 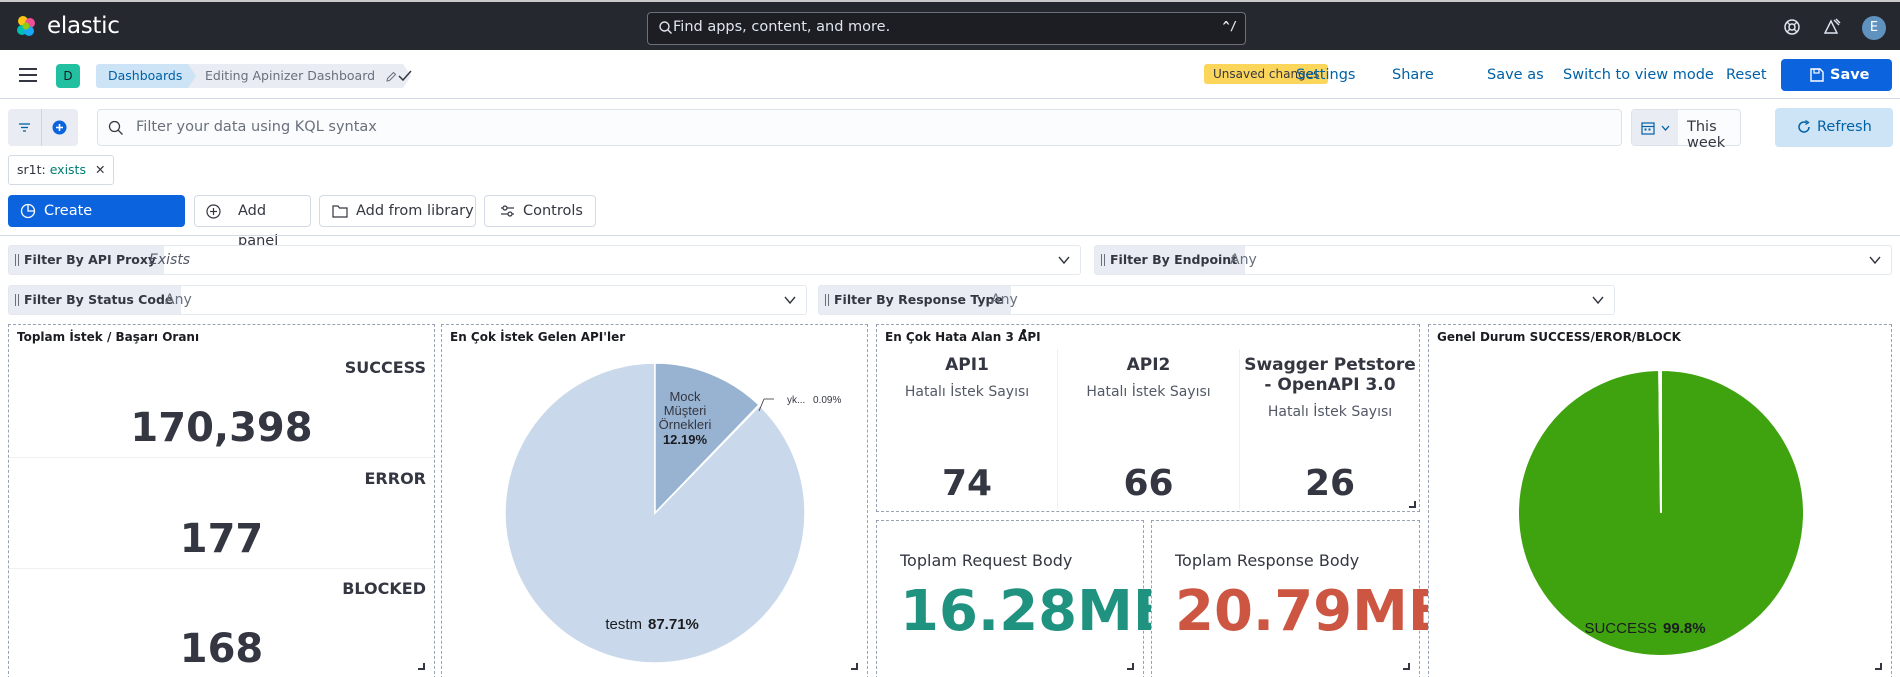 What do you see at coordinates (1832, 27) in the screenshot?
I see `newsfeed-icon` at bounding box center [1832, 27].